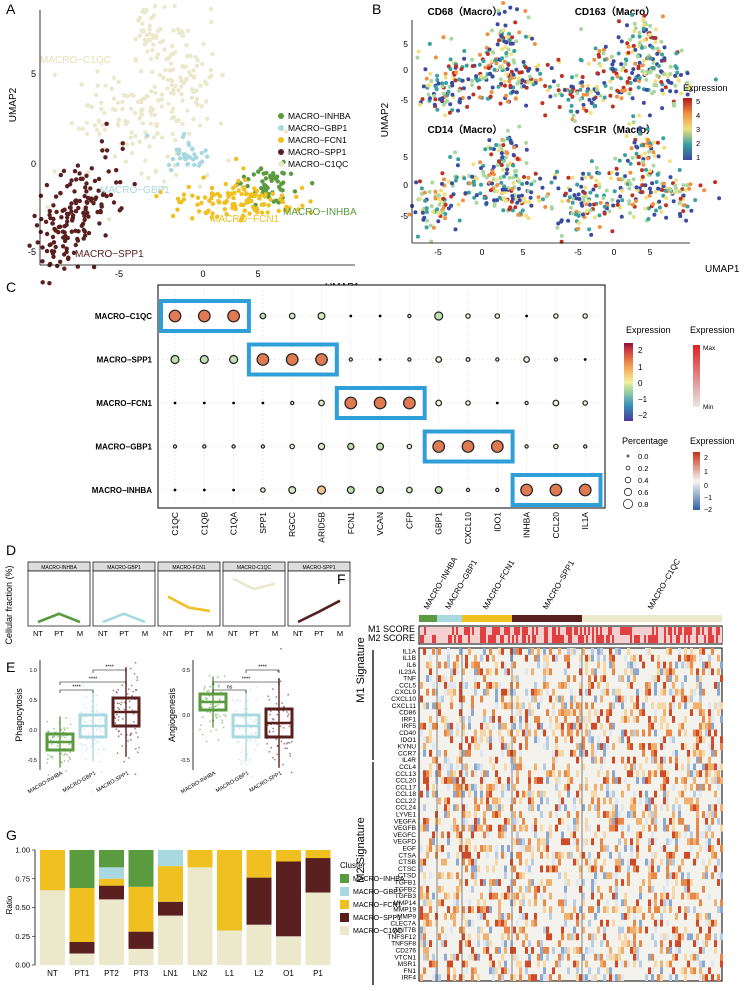 This screenshot has width=747, height=991. What do you see at coordinates (380, 403) in the screenshot?
I see `highlight-box` at bounding box center [380, 403].